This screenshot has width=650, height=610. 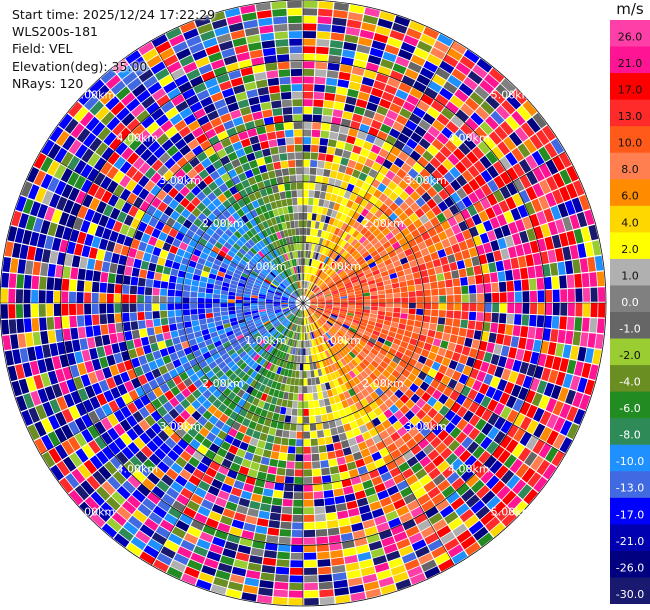 What do you see at coordinates (630, 541) in the screenshot?
I see `colorbar-tick-label: -21.0` at bounding box center [630, 541].